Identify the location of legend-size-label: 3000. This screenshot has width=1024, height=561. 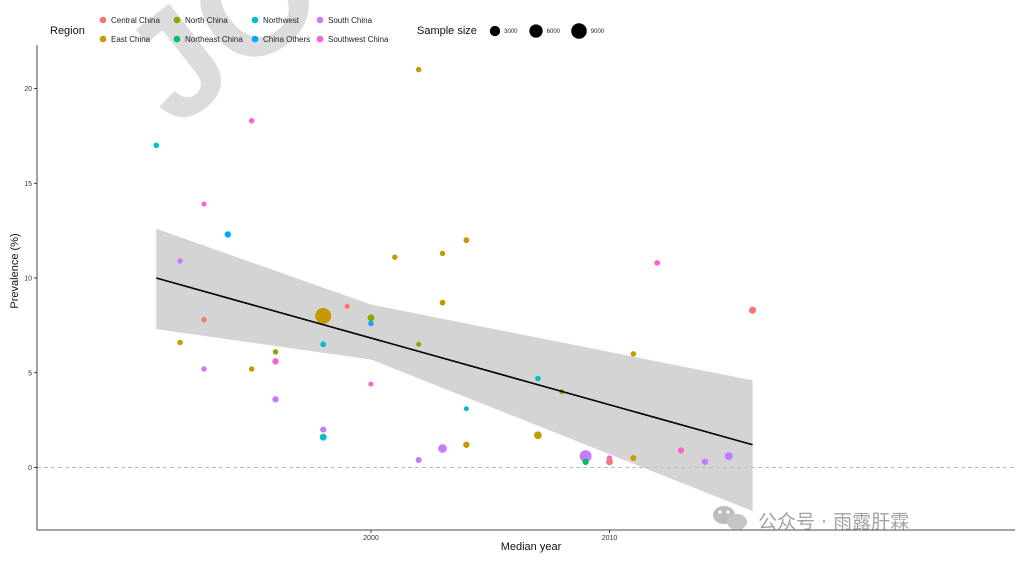
(511, 32).